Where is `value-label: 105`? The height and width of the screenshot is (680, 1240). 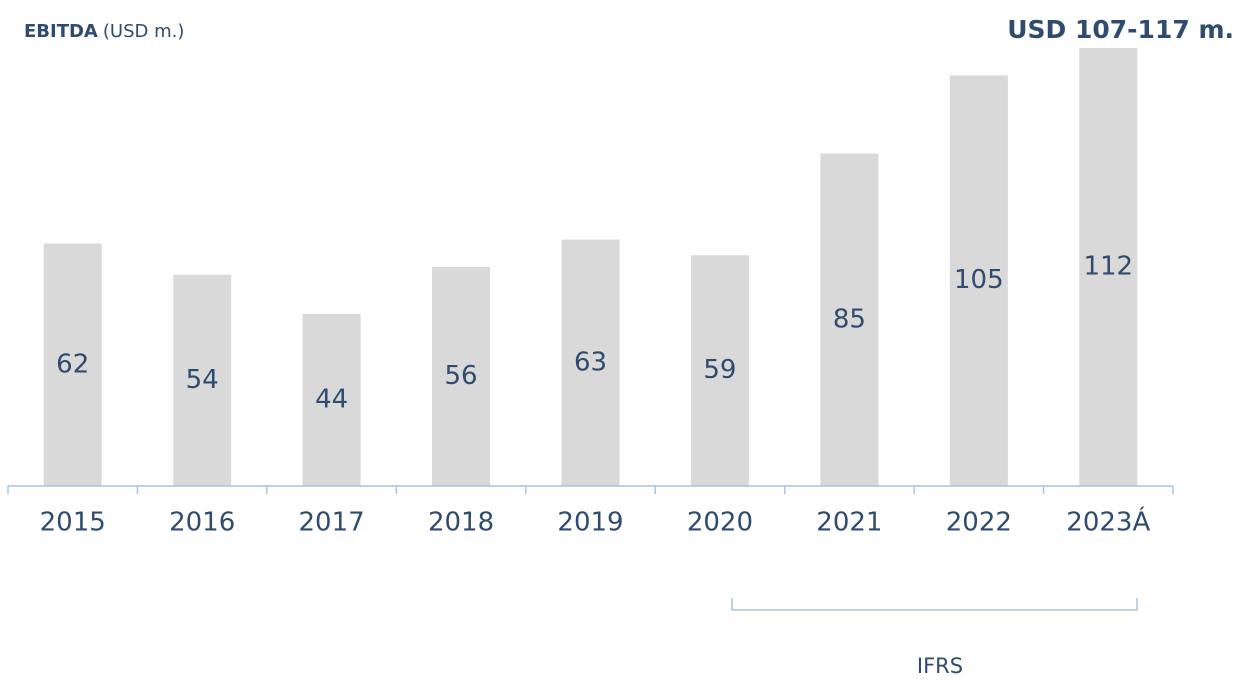 value-label: 105 is located at coordinates (979, 280).